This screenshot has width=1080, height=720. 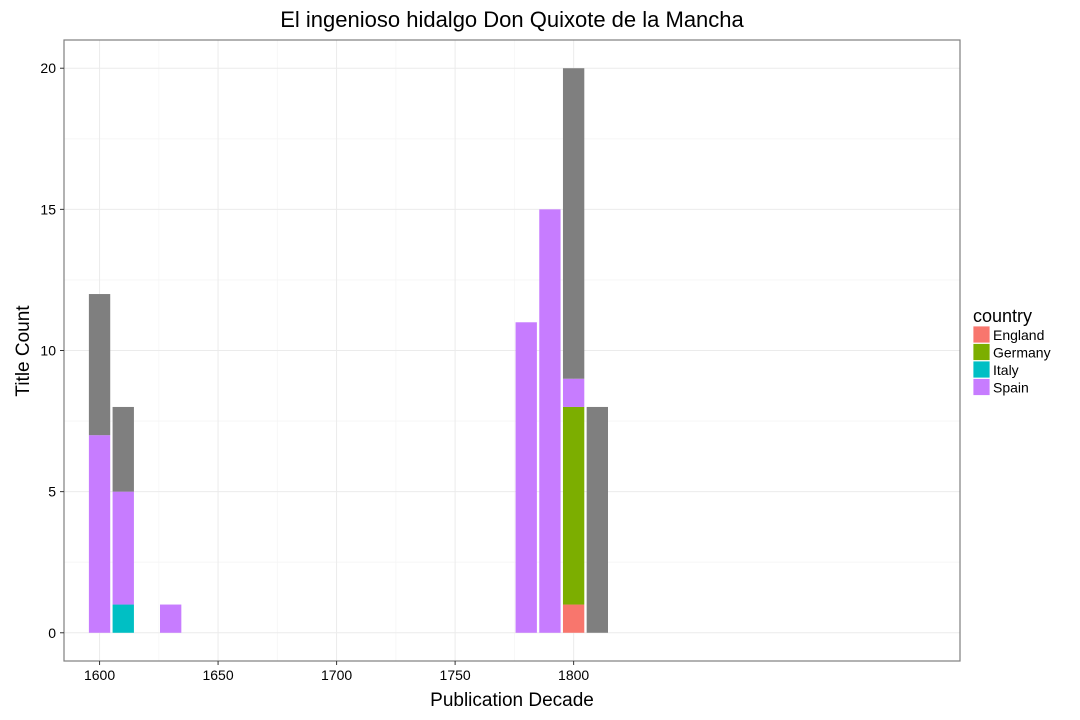 I want to click on y-tick-label: 20, so click(x=48, y=68).